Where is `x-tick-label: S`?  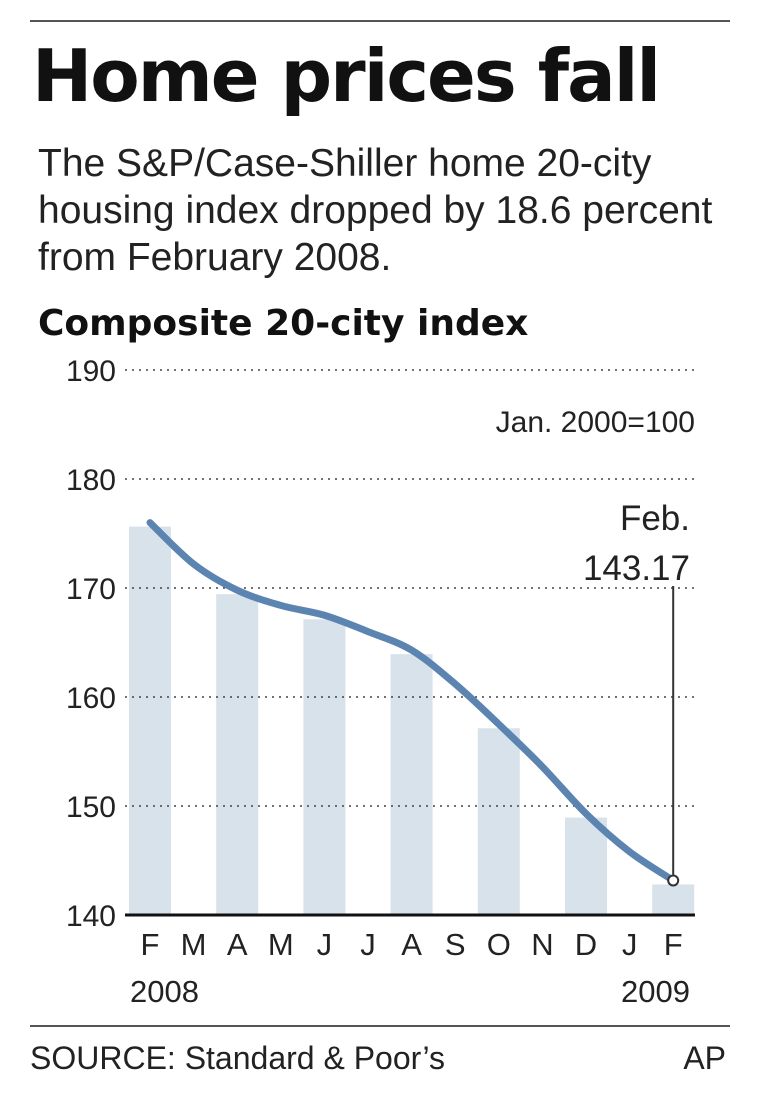
x-tick-label: S is located at coordinates (455, 944).